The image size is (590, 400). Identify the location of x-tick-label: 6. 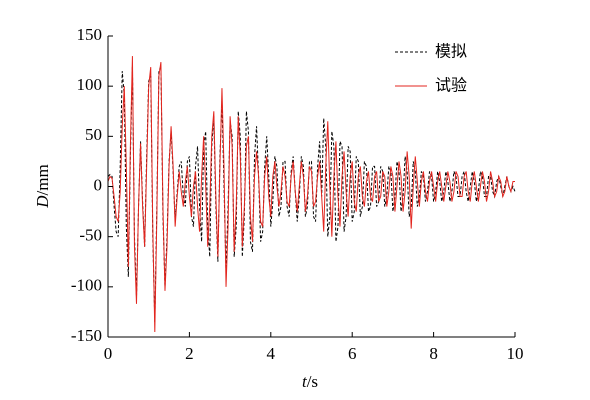
(352, 353).